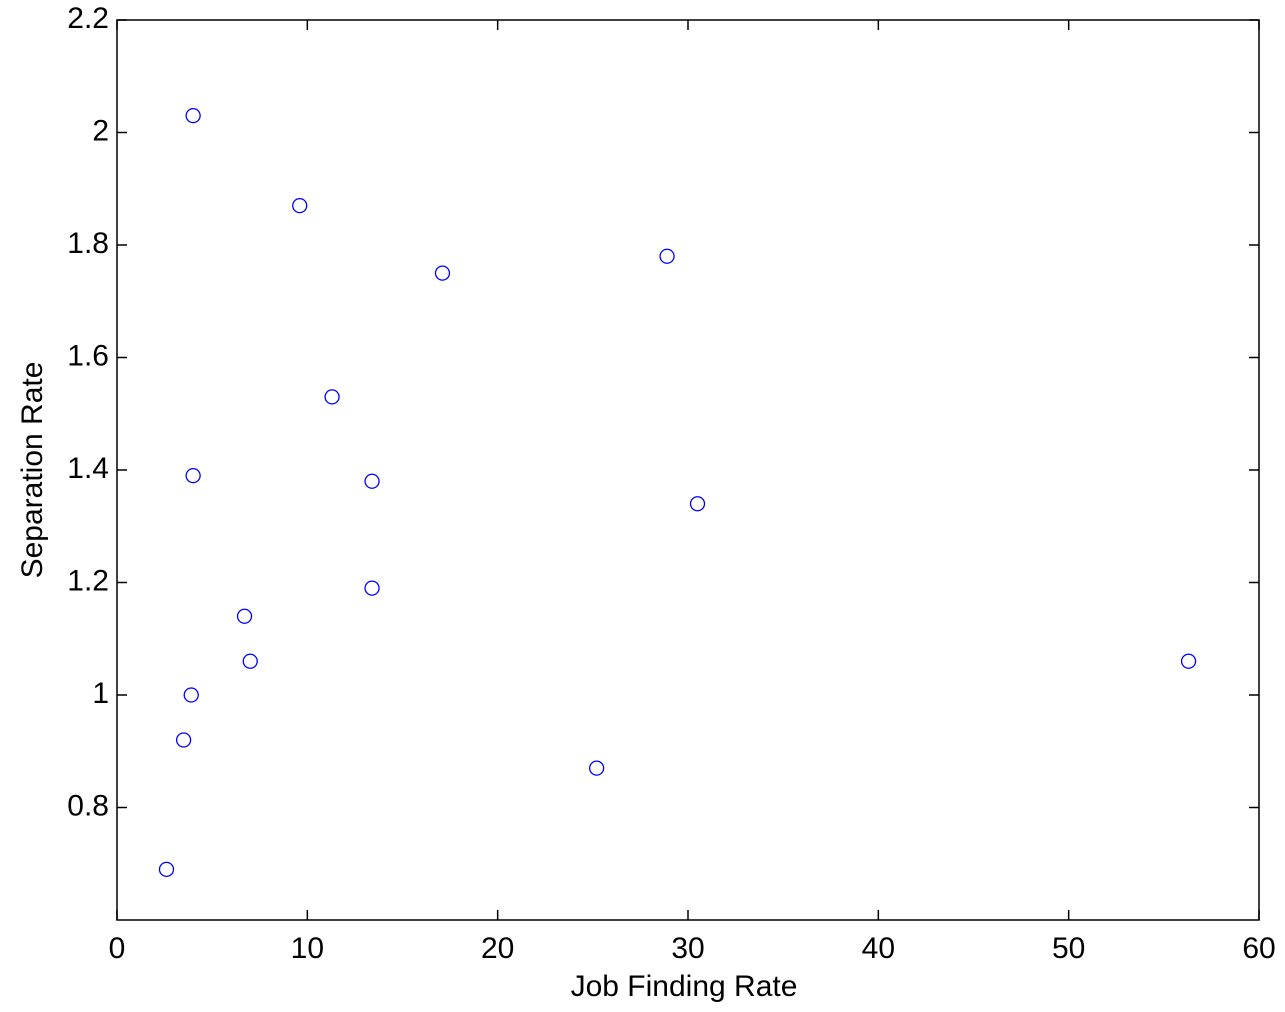 This screenshot has width=1285, height=1012. Describe the element at coordinates (1258, 948) in the screenshot. I see `x-tick-label: 60` at that location.